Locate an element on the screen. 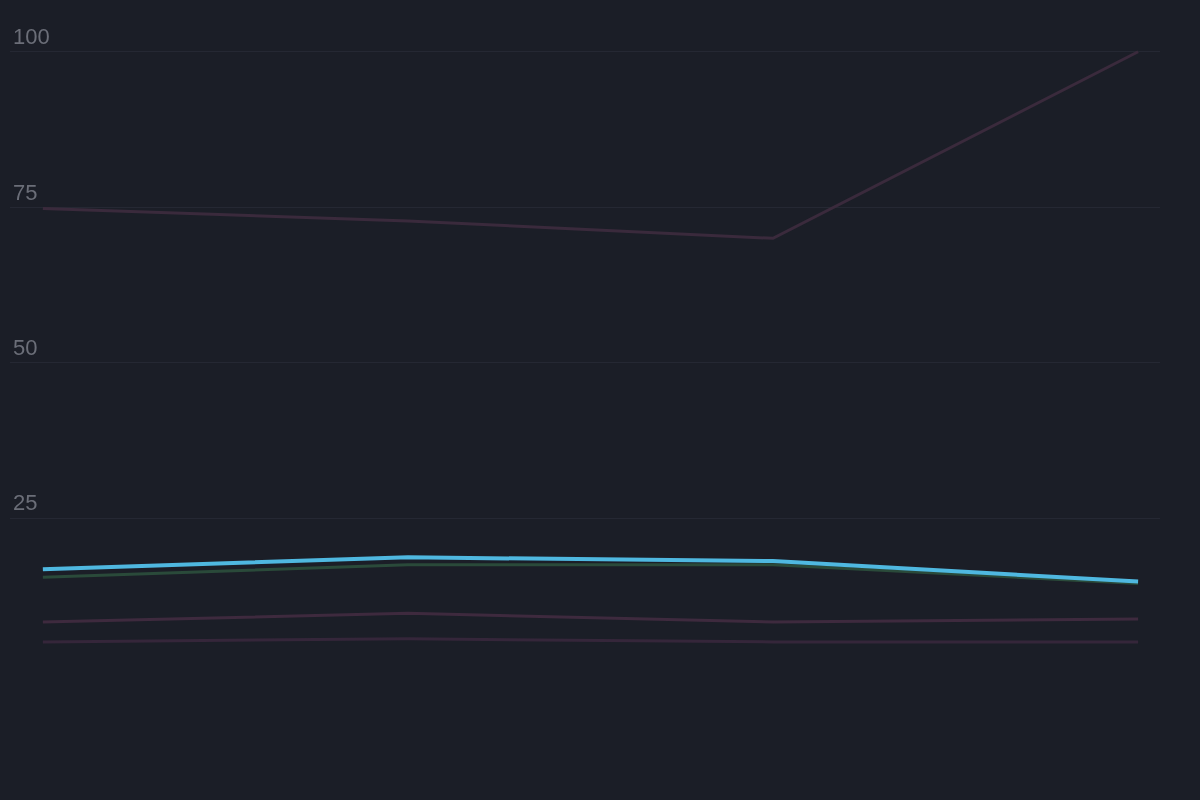 The image size is (1200, 800). y-tick-label: 100 is located at coordinates (31, 37).